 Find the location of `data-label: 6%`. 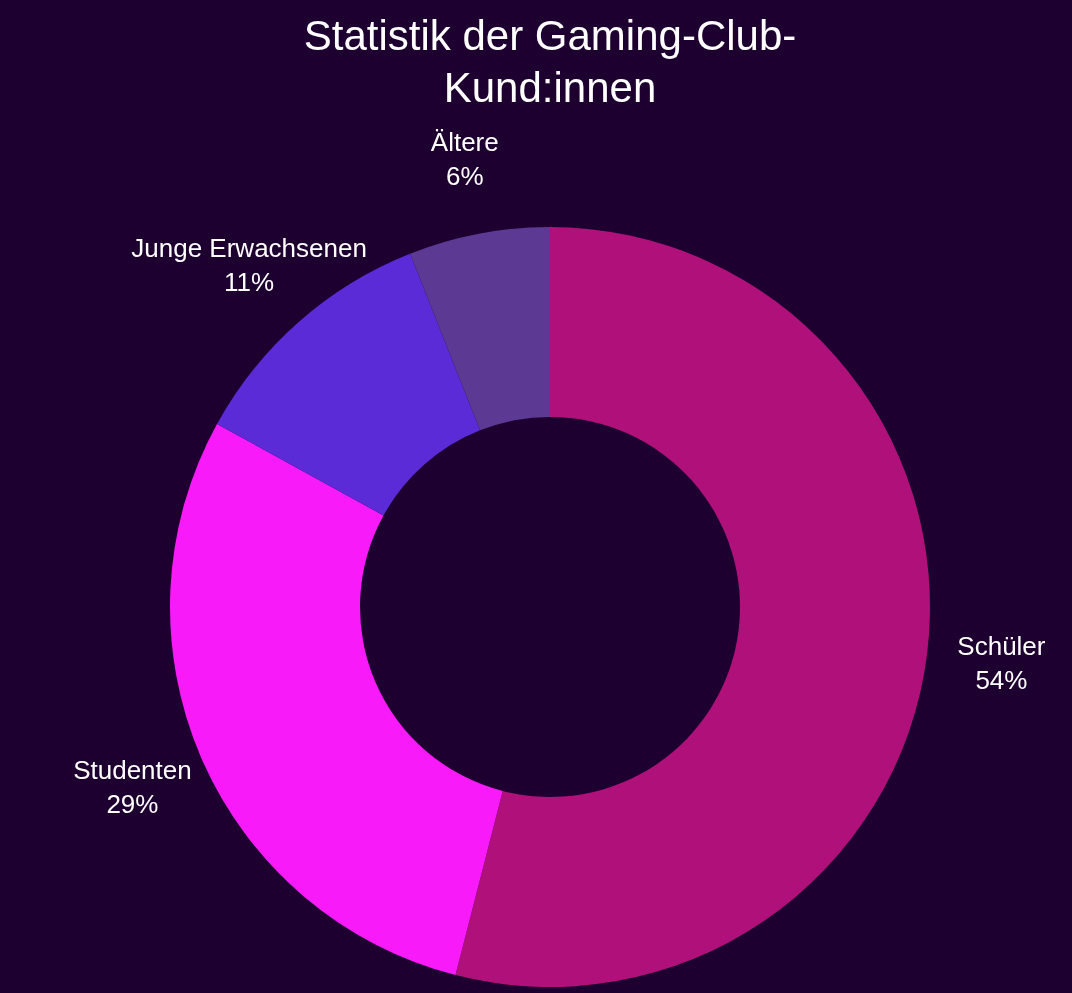

data-label: 6% is located at coordinates (464, 176).